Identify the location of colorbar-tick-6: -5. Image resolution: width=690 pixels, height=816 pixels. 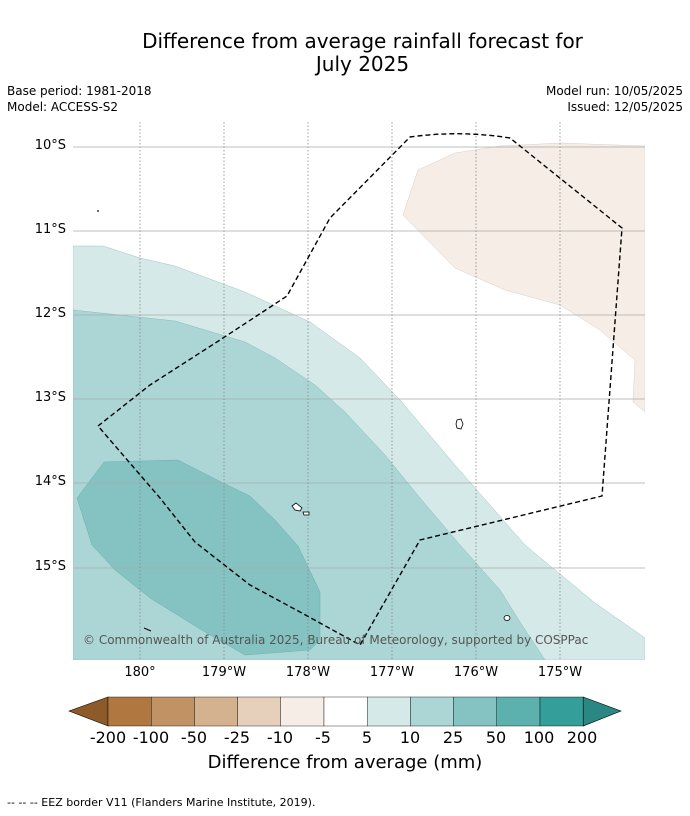
(323, 737).